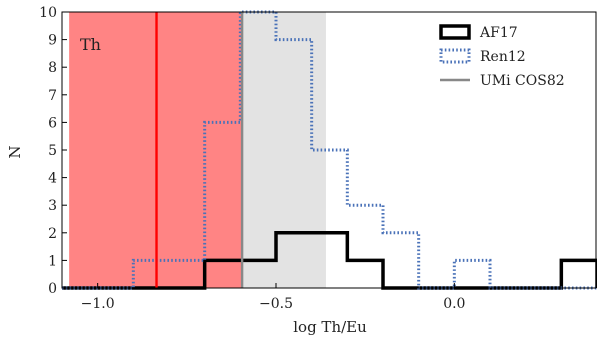  Describe the element at coordinates (498, 33) in the screenshot. I see `legend-label-af17: AF17` at that location.